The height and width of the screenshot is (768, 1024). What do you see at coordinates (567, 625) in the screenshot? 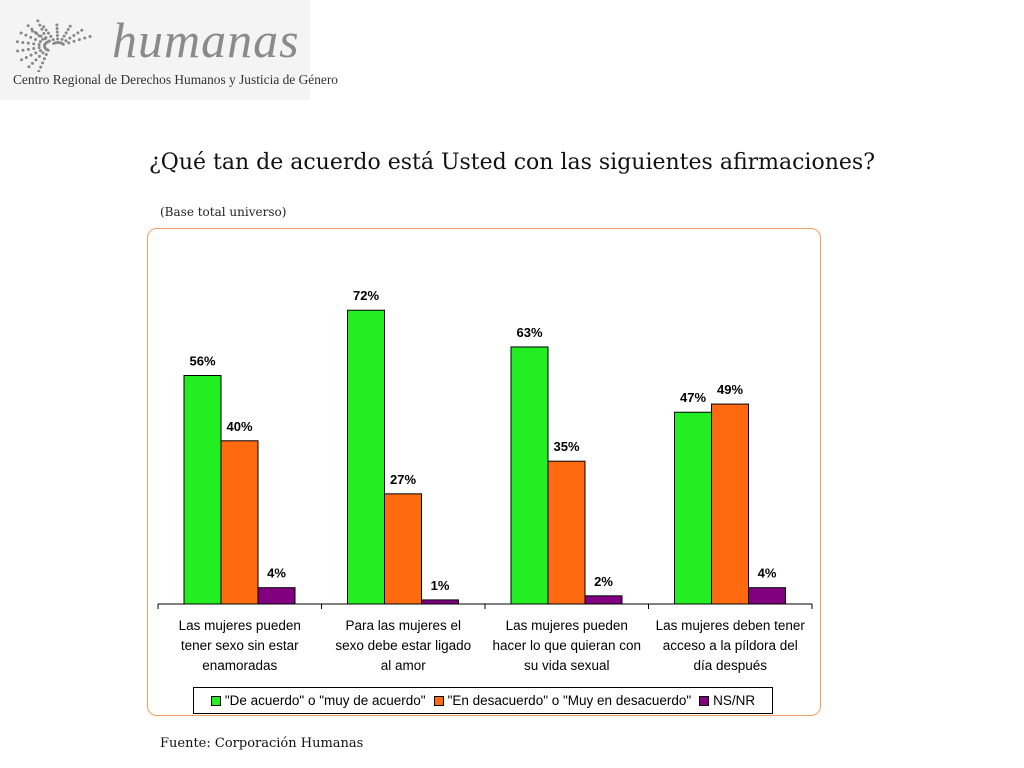
I see `category-label-3: Las mujeres pueden` at bounding box center [567, 625].